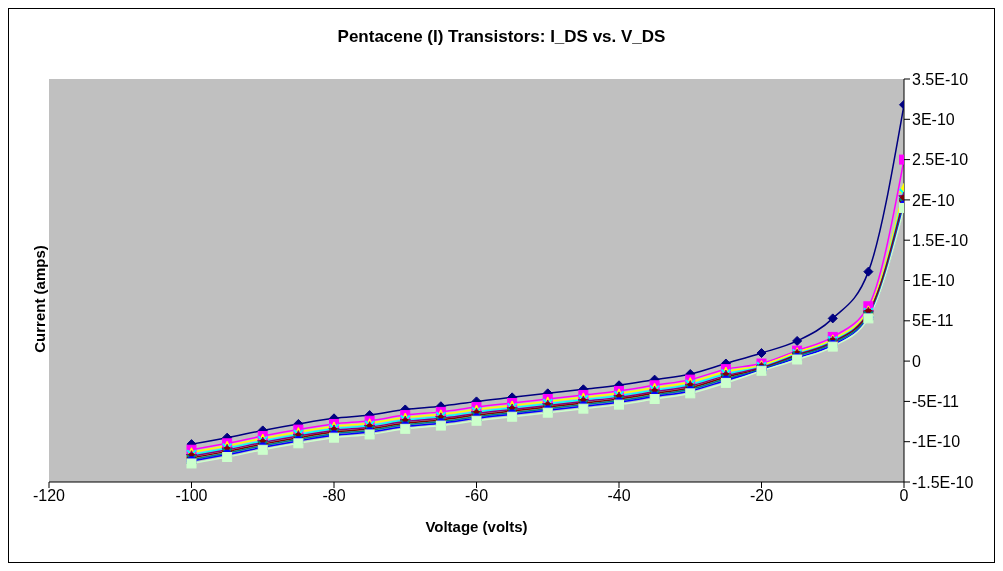 The height and width of the screenshot is (571, 1003). Describe the element at coordinates (476, 496) in the screenshot. I see `x-tick-label: -60` at that location.